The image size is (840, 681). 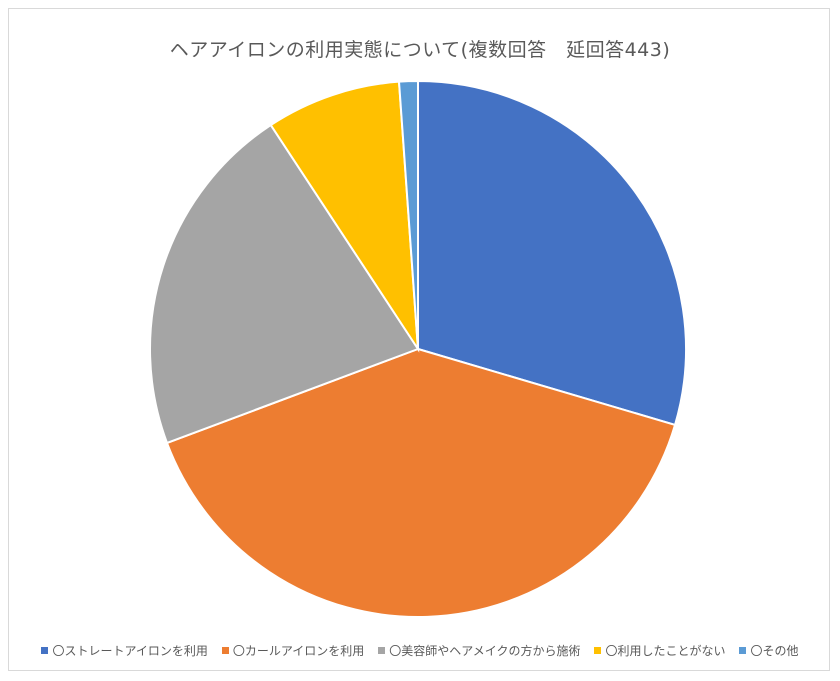 I want to click on legend-item: 〇利用したことがない, so click(x=659, y=650).